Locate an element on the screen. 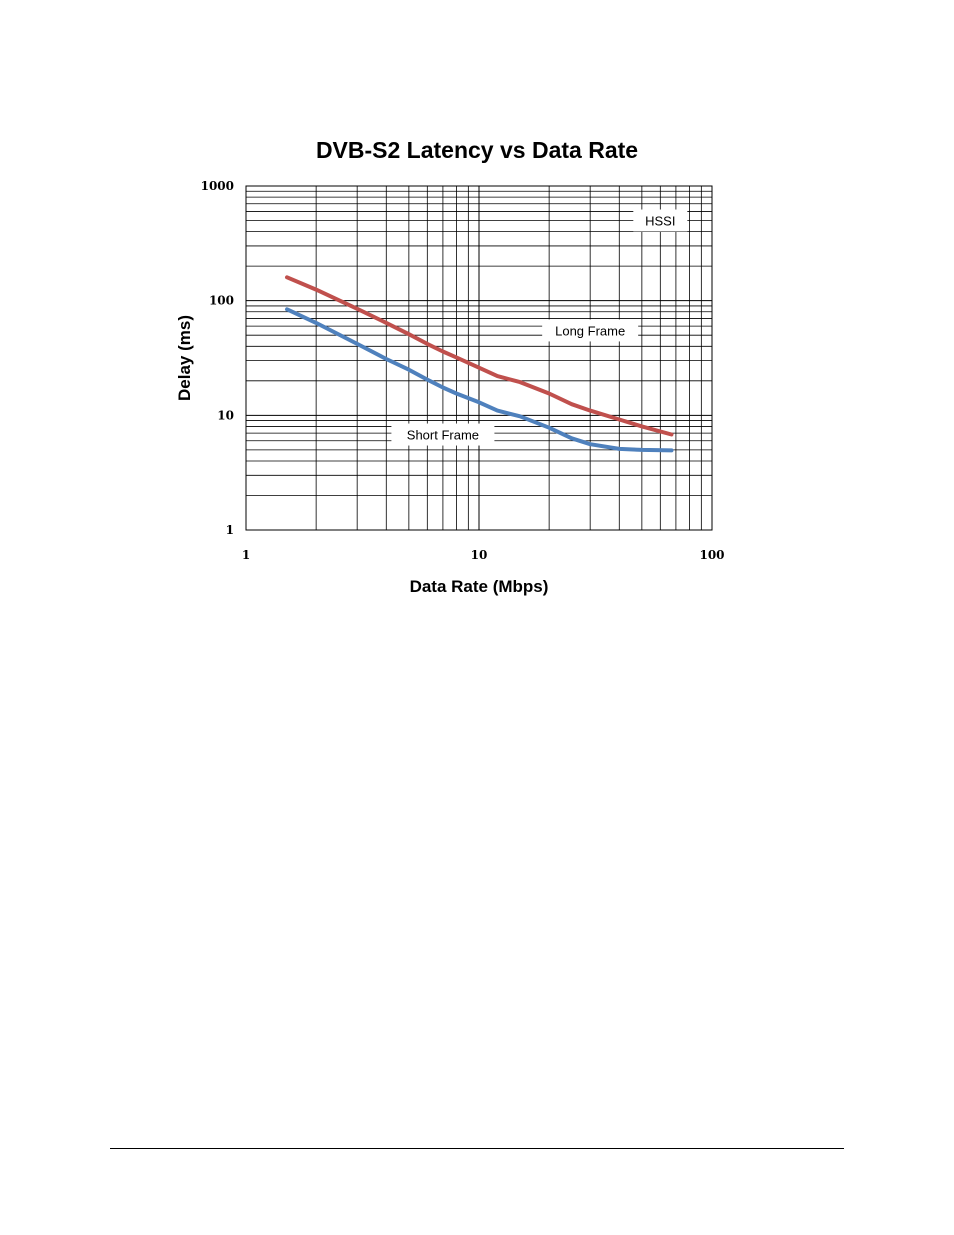  chart-grid is located at coordinates (479, 358).